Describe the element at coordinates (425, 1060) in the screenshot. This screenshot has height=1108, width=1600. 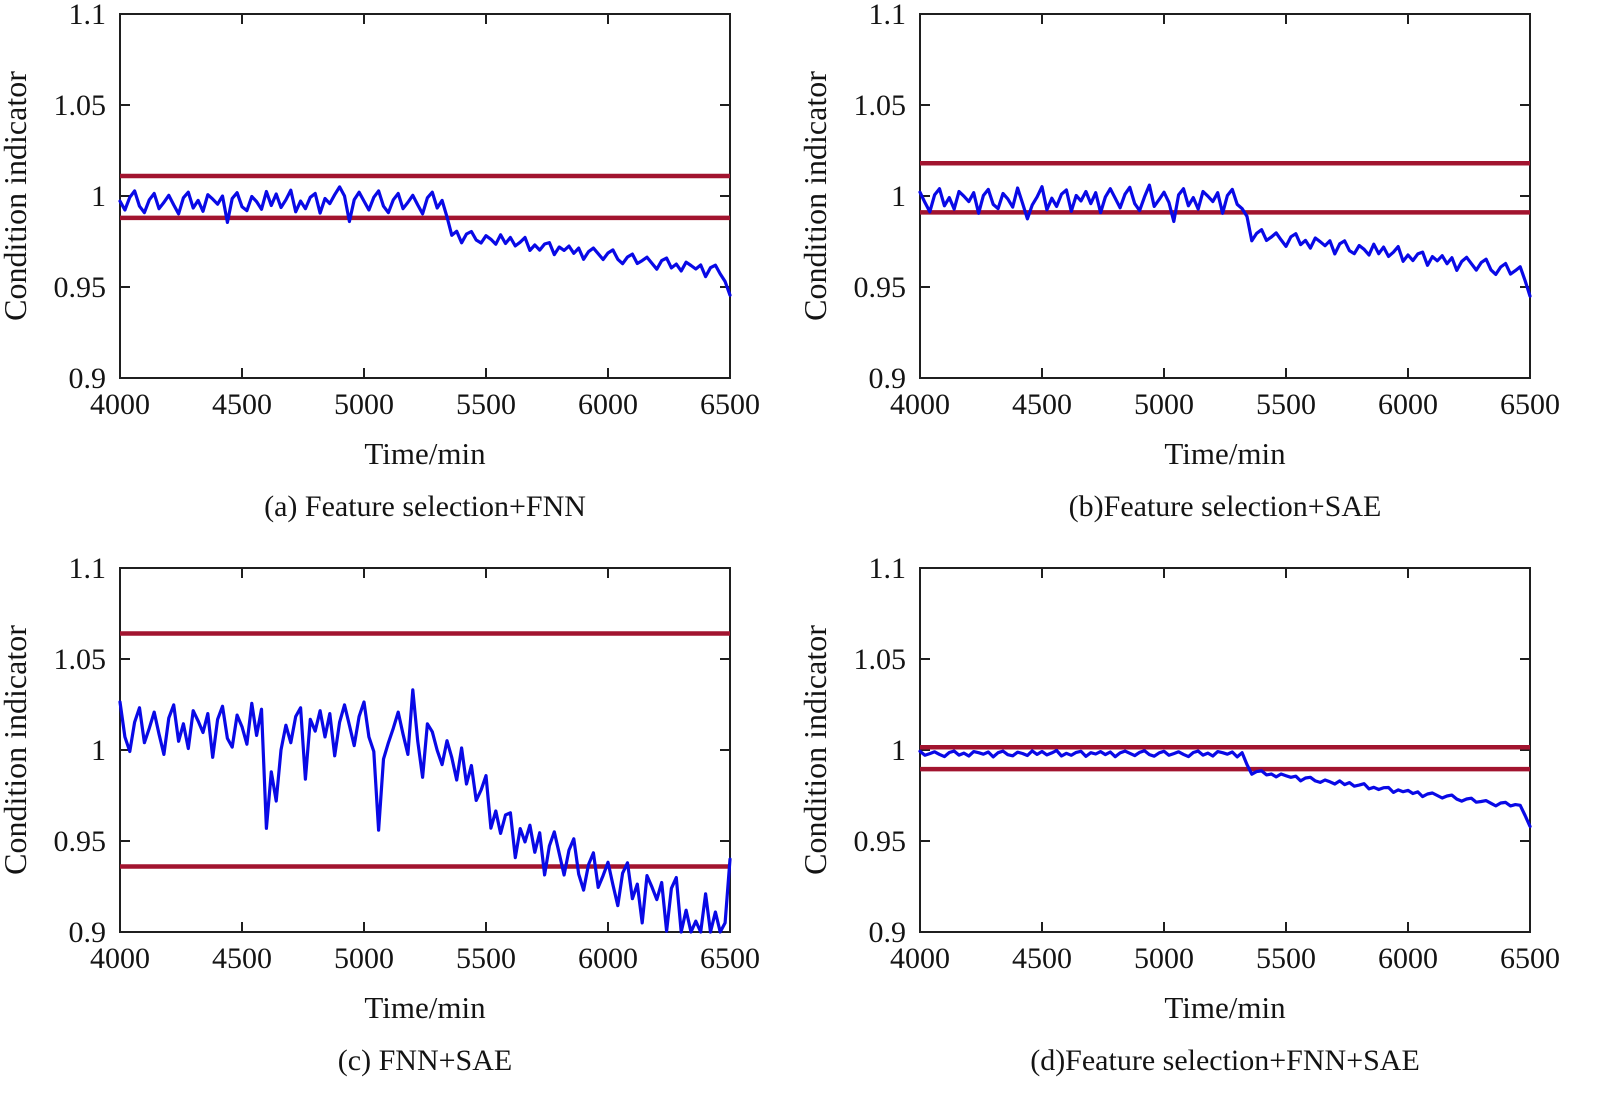
I see `subplot-caption: (c) FNN+SAE` at that location.